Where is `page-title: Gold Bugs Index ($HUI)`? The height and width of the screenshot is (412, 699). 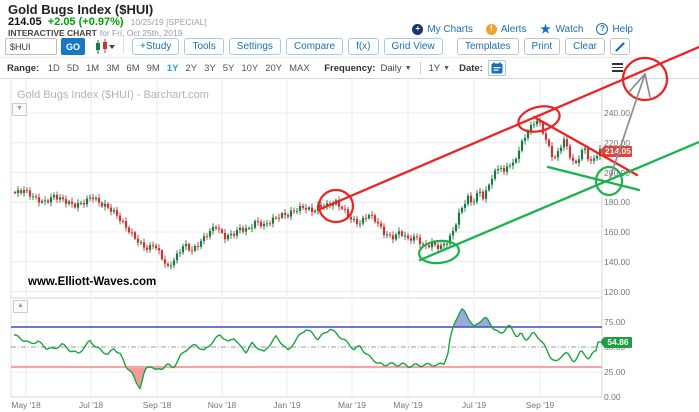 page-title: Gold Bugs Index ($HUI) is located at coordinates (81, 9).